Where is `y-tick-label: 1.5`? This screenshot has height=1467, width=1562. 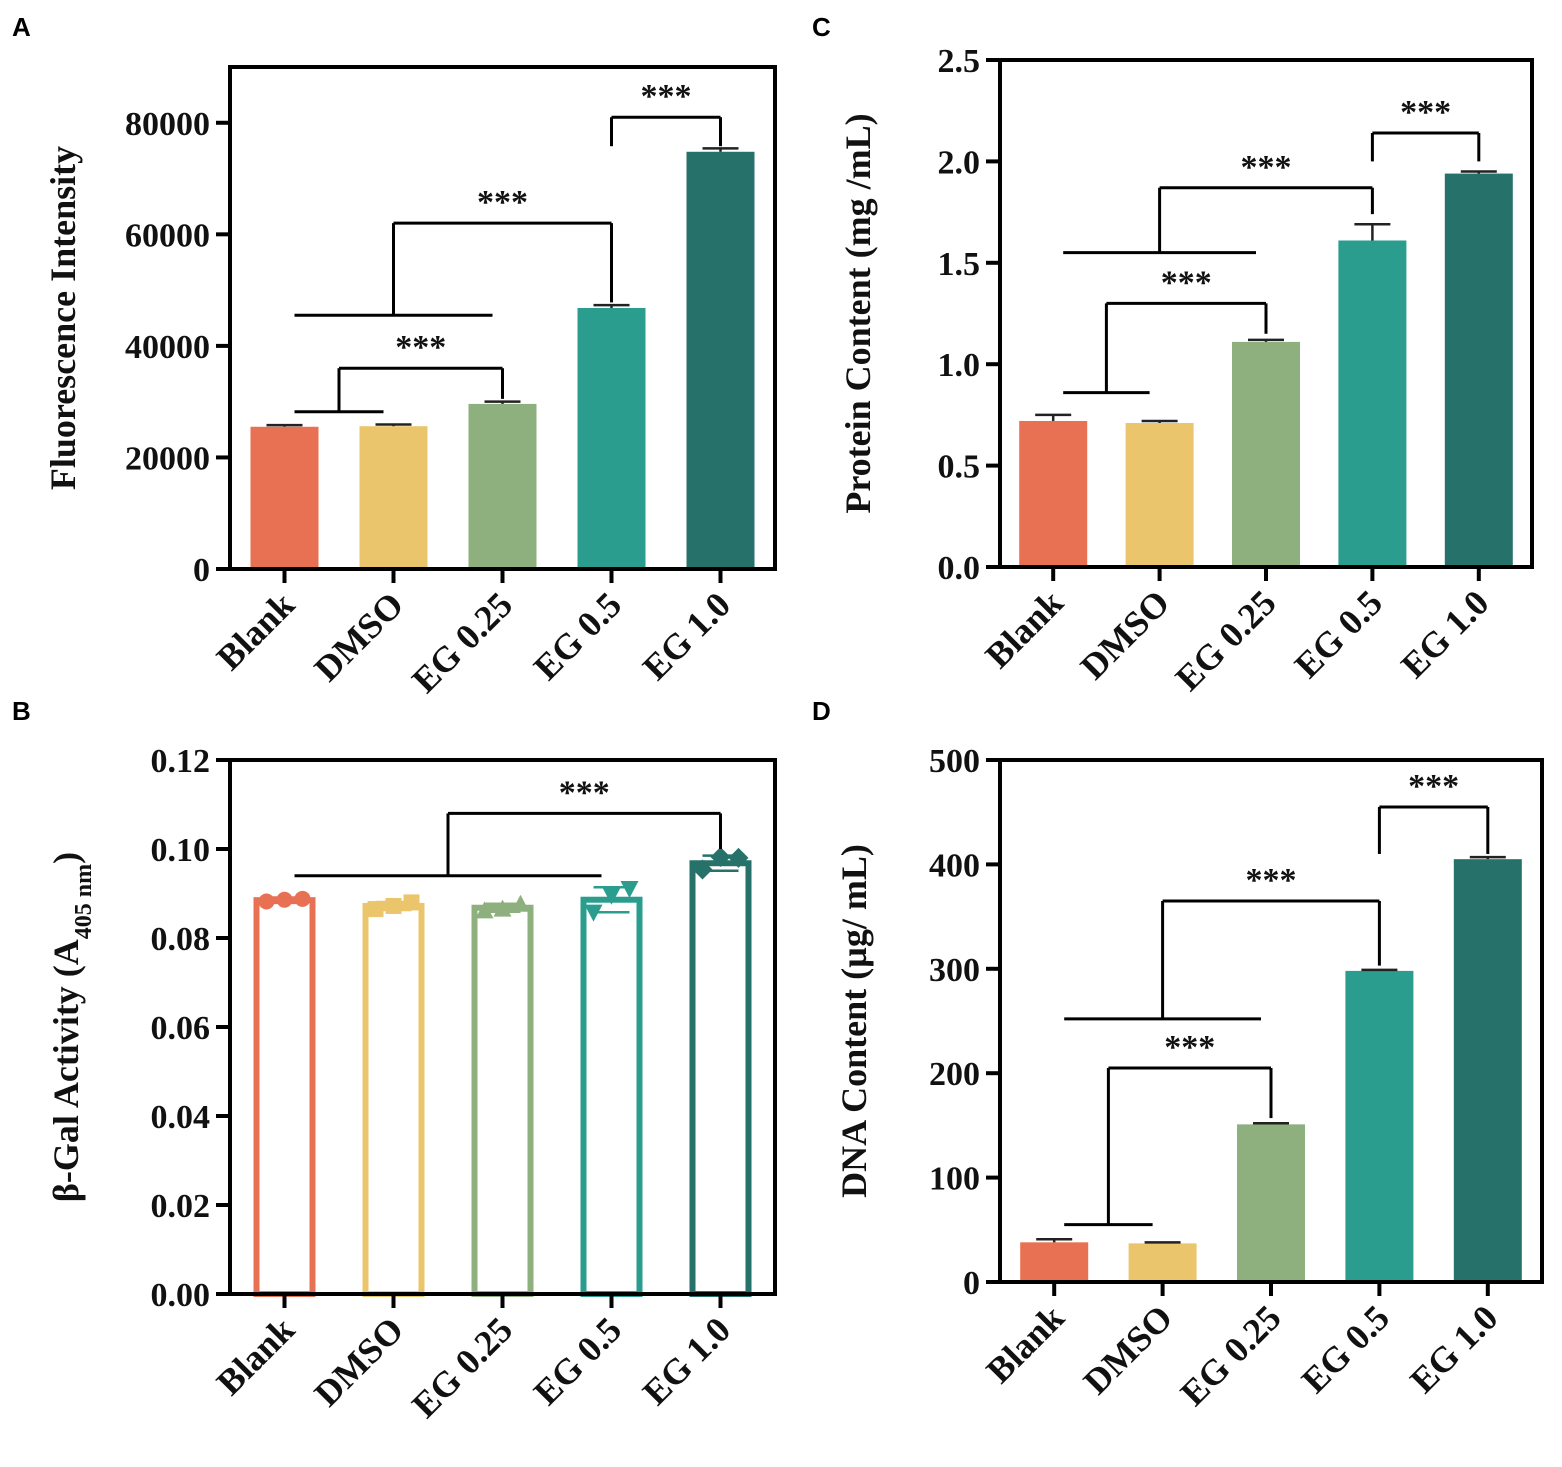 y-tick-label: 1.5 is located at coordinates (959, 264).